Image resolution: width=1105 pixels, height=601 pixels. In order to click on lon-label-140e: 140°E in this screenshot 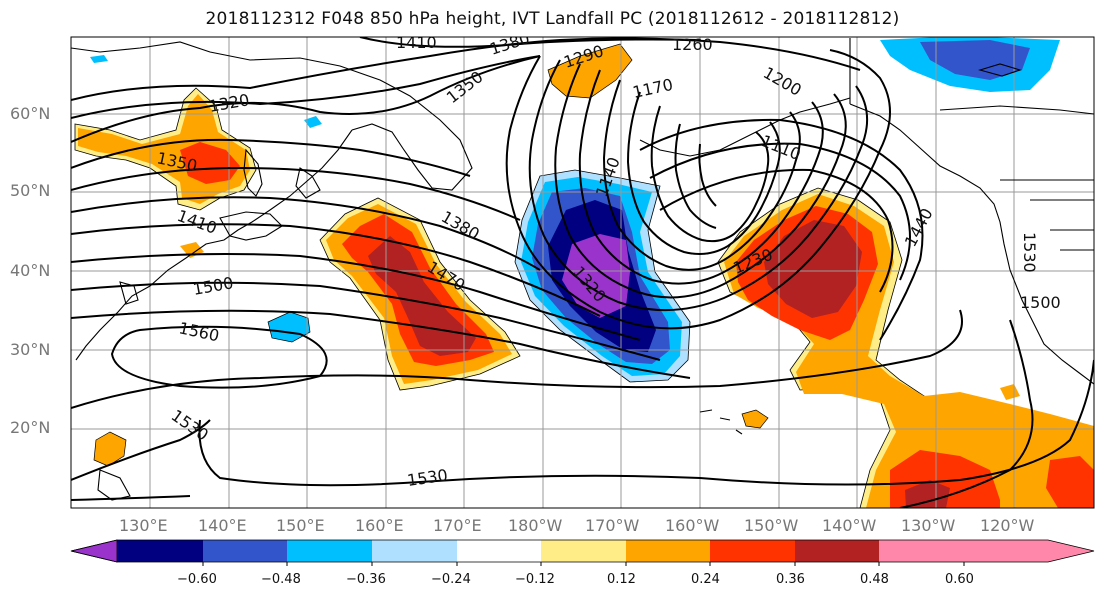, I will do `click(222, 525)`.